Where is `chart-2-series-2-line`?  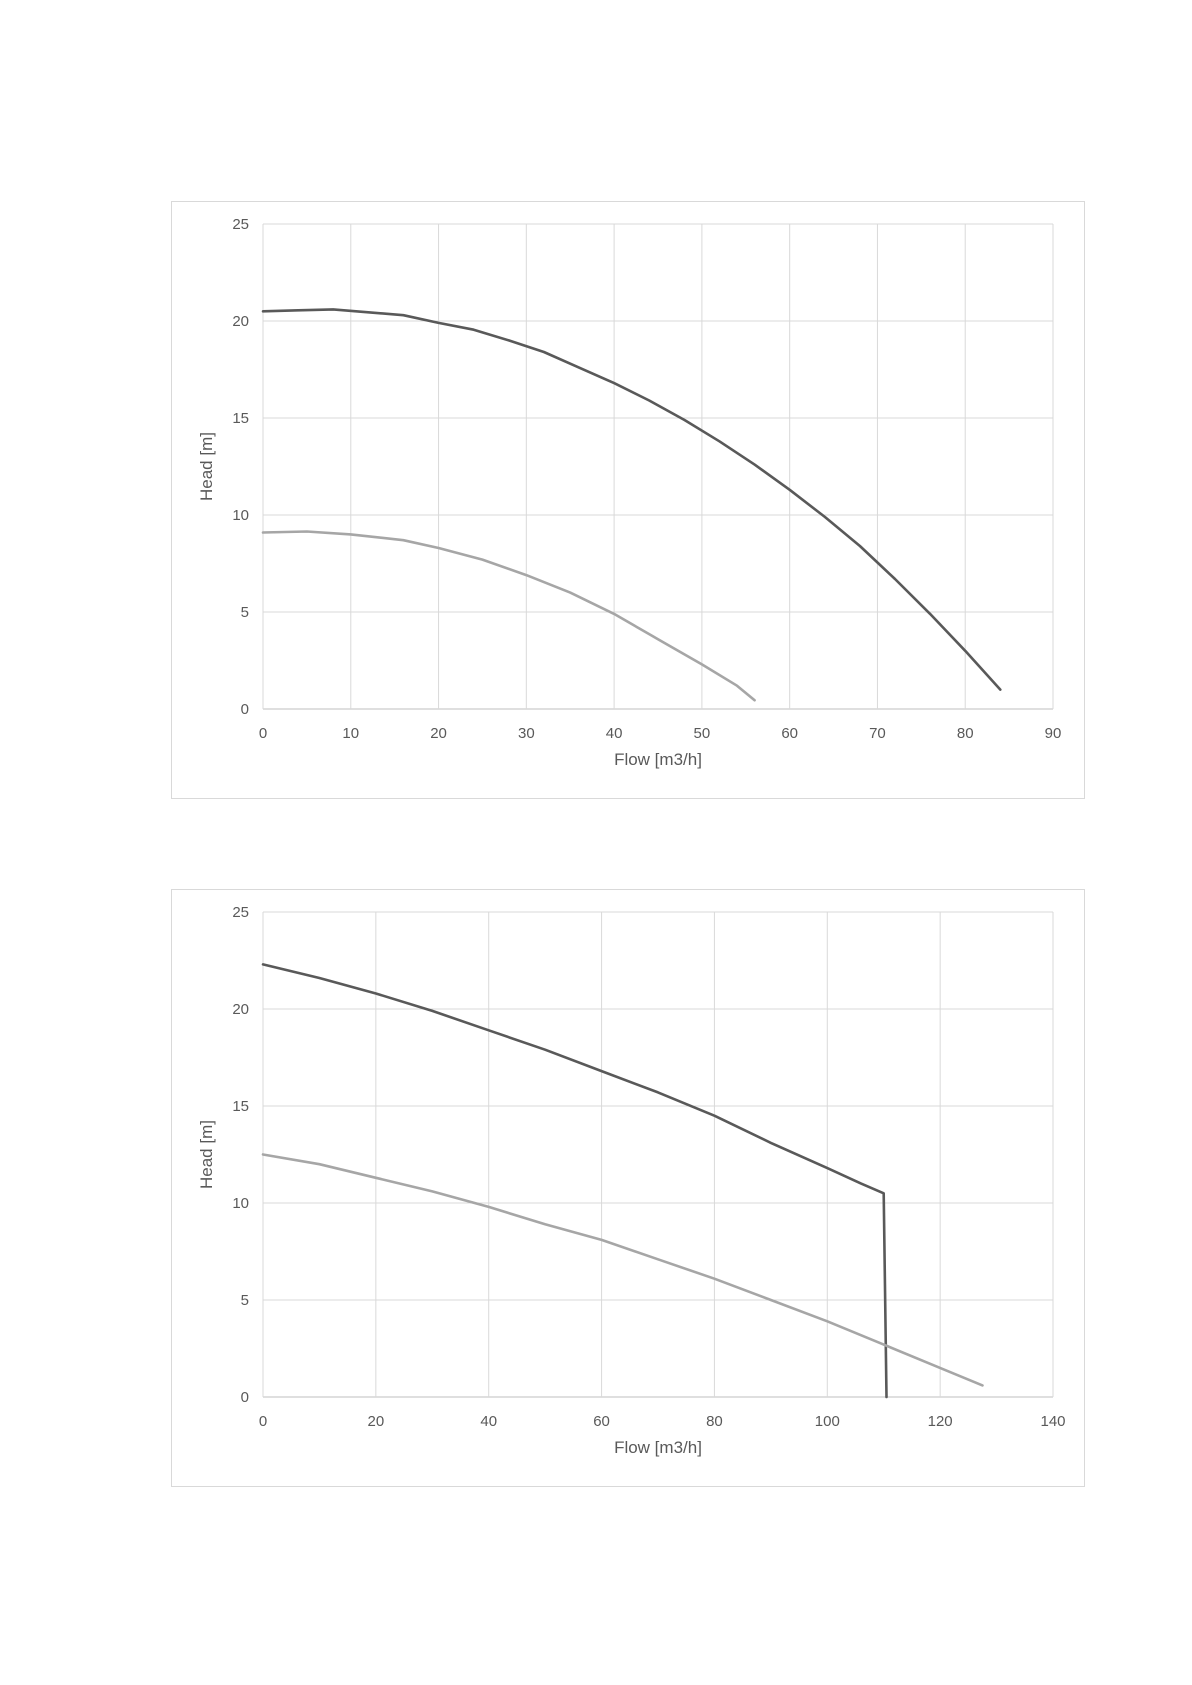 chart-2-series-2-line is located at coordinates (622, 1270).